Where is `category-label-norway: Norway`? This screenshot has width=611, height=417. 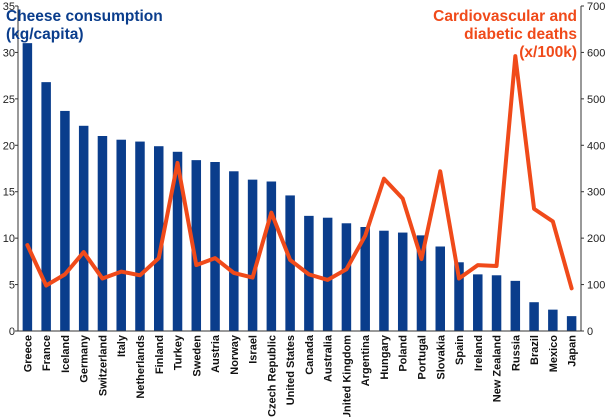 category-label-norway: Norway is located at coordinates (235, 354).